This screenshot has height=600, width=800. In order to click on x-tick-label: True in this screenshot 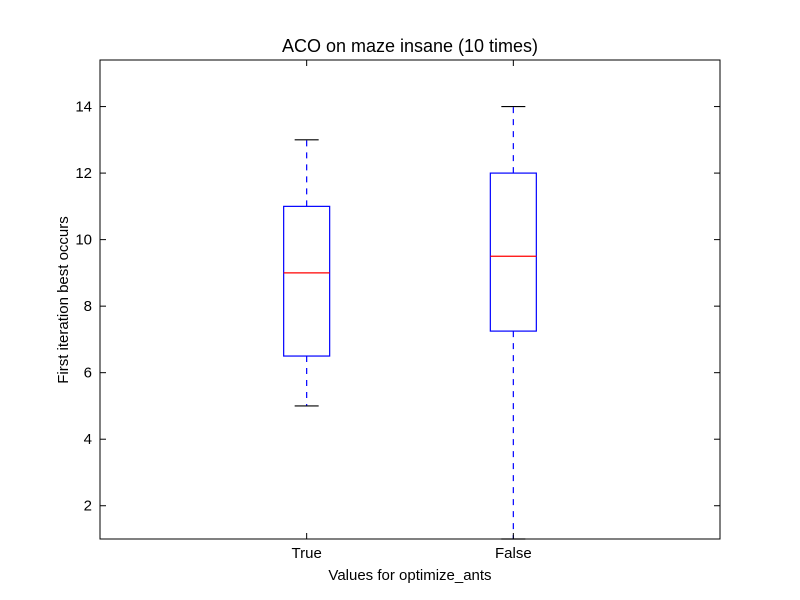, I will do `click(307, 553)`.